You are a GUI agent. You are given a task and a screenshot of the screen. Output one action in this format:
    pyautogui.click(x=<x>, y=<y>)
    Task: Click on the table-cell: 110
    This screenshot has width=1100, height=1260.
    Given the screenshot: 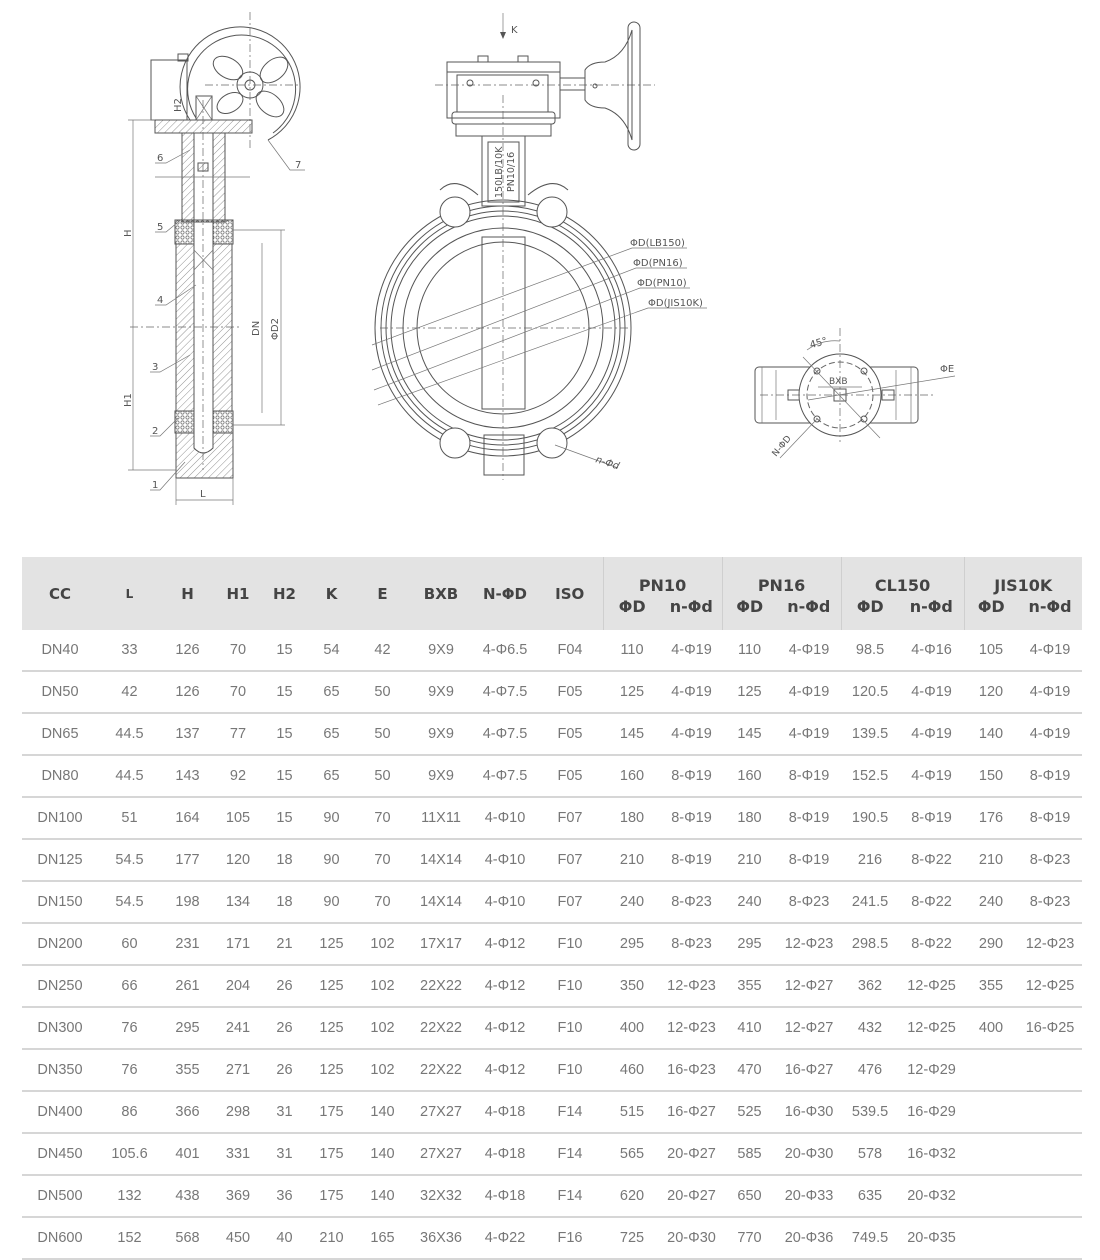 What is the action you would take?
    pyautogui.click(x=750, y=651)
    